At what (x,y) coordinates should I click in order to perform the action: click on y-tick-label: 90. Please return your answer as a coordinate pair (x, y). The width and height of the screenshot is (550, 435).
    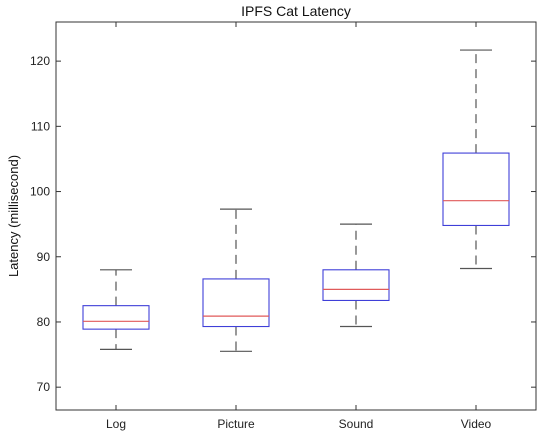
    Looking at the image, I should click on (44, 257).